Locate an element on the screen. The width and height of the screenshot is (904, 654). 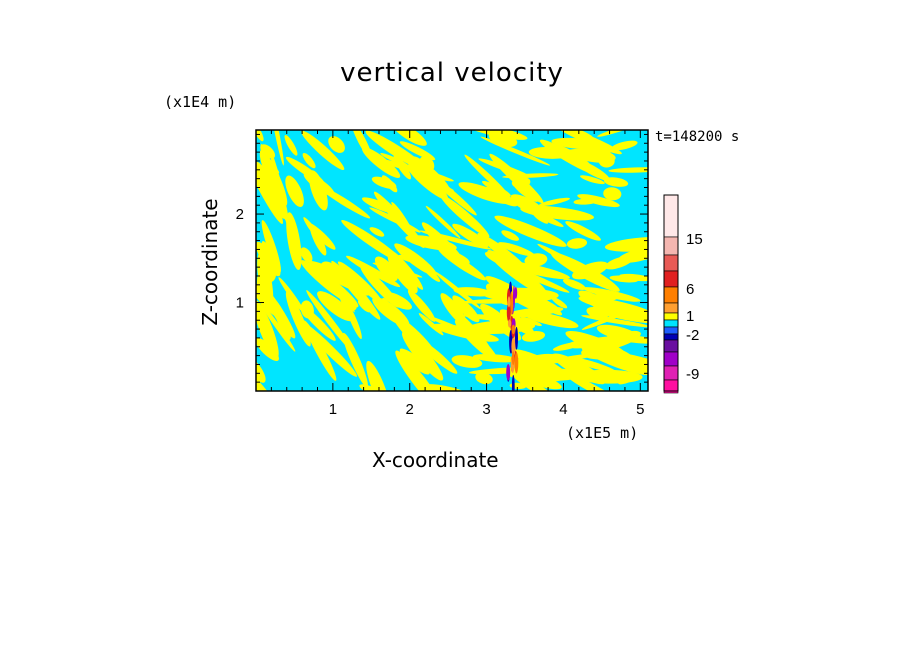
colorbar-label: 1 is located at coordinates (690, 316).